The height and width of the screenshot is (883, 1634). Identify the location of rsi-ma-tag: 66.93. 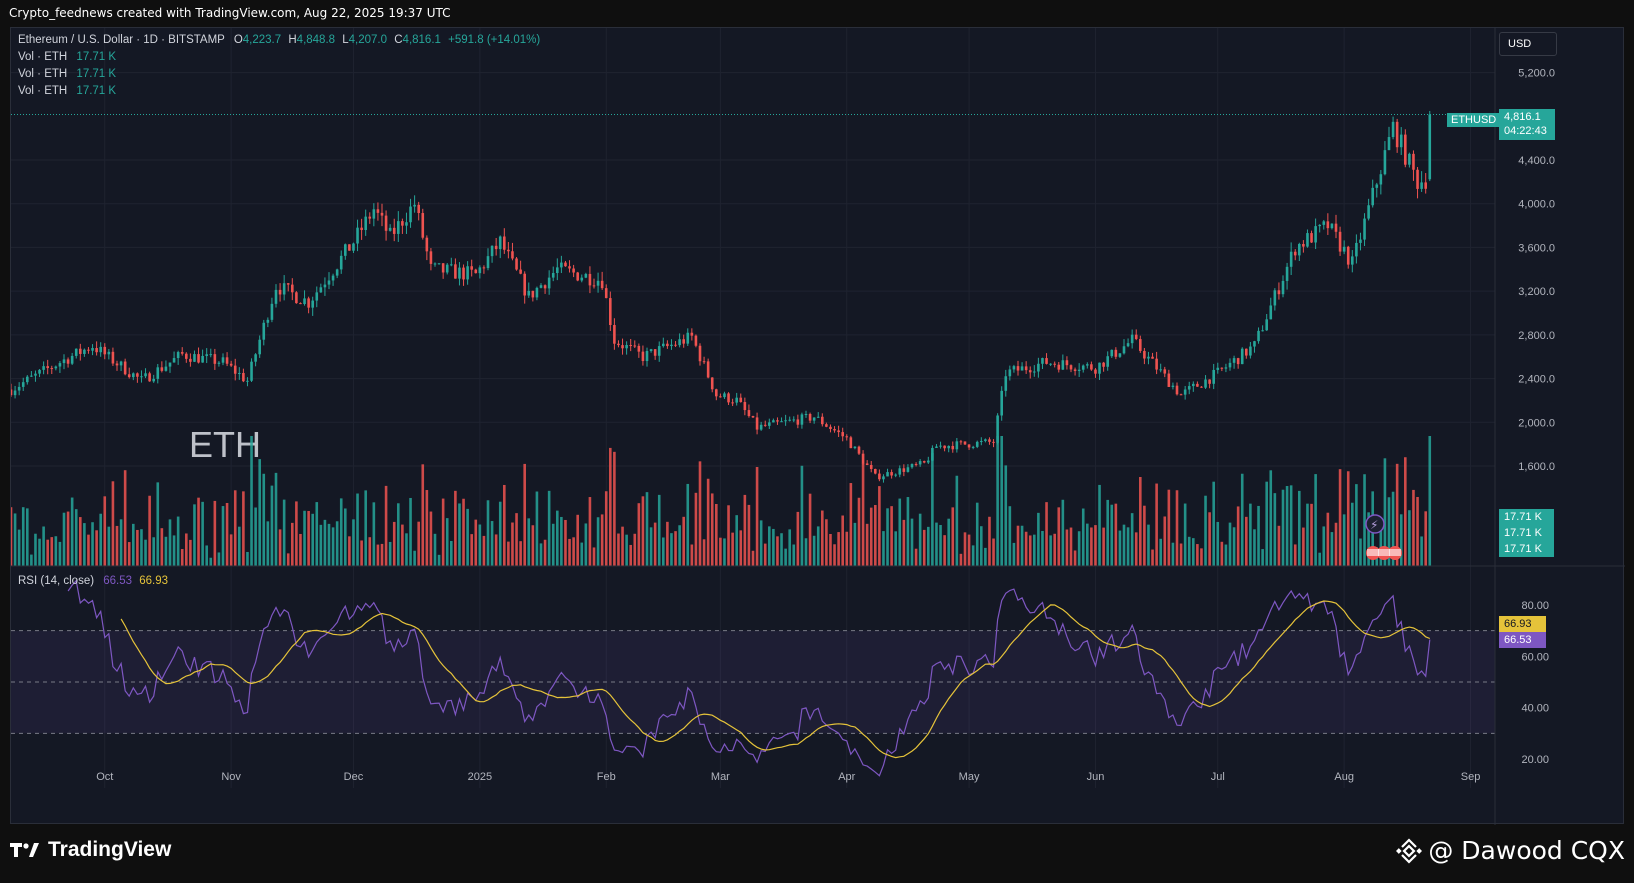
(1522, 624).